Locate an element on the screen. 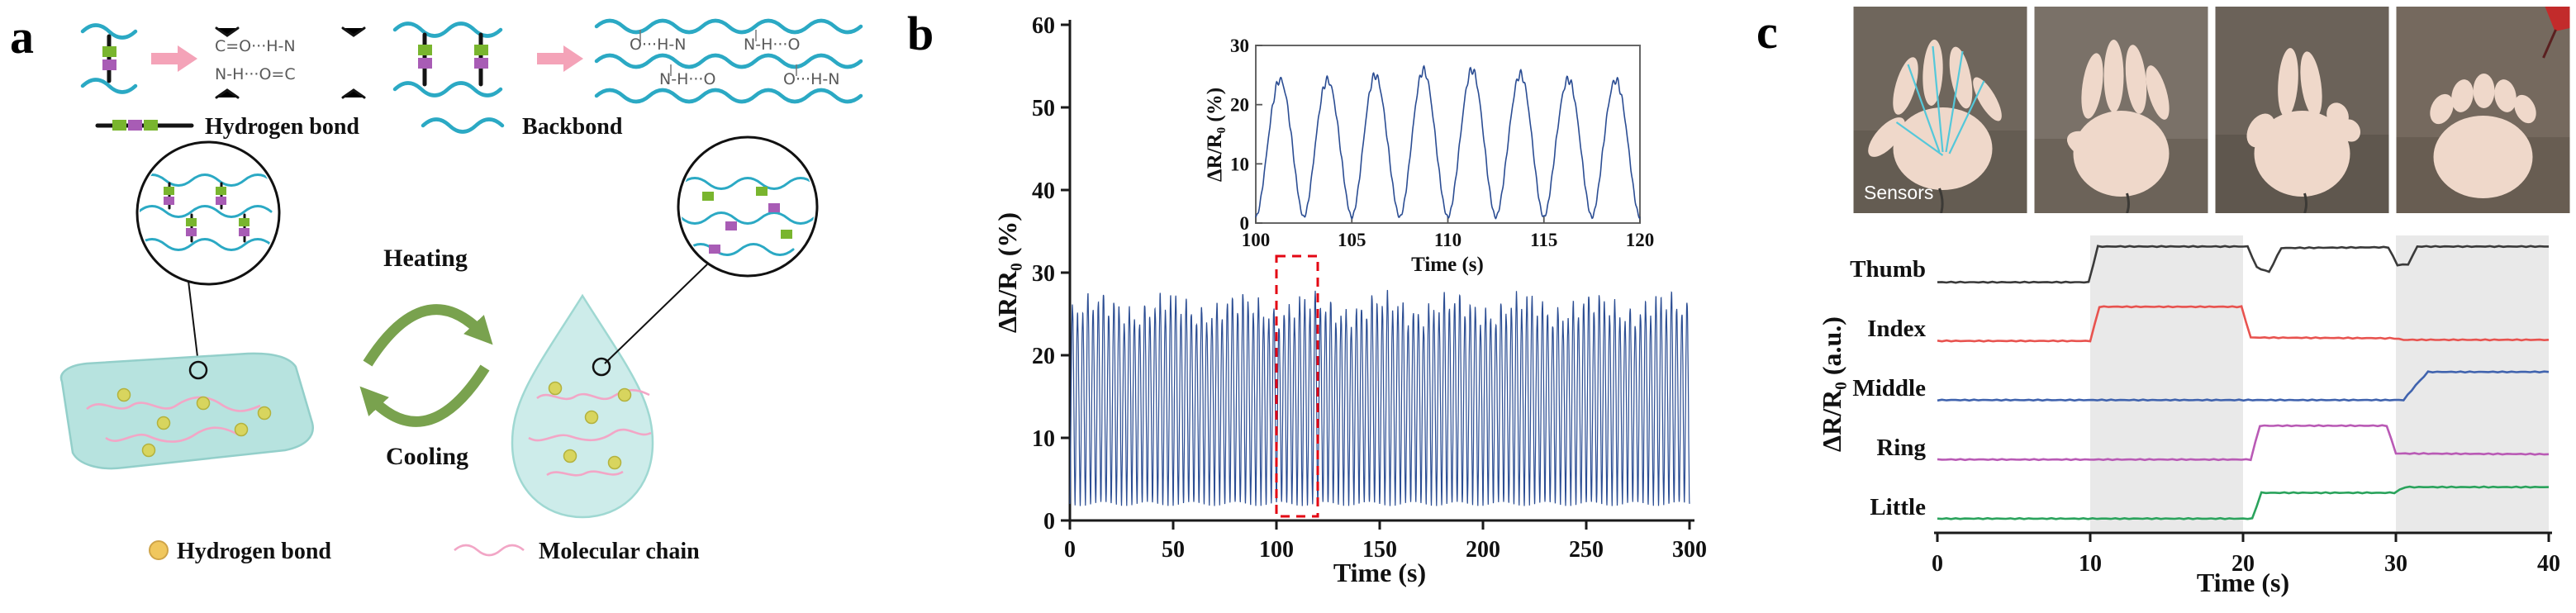  inset-x-tick-label: 115 is located at coordinates (1543, 240).